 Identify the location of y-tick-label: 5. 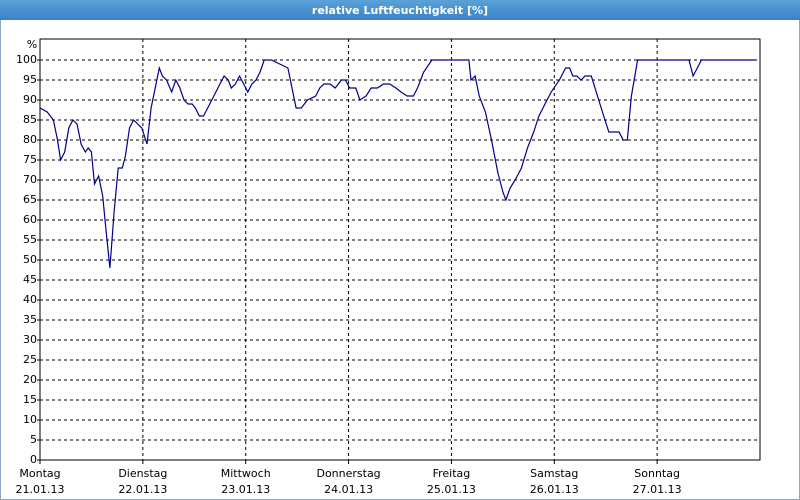
(33, 439).